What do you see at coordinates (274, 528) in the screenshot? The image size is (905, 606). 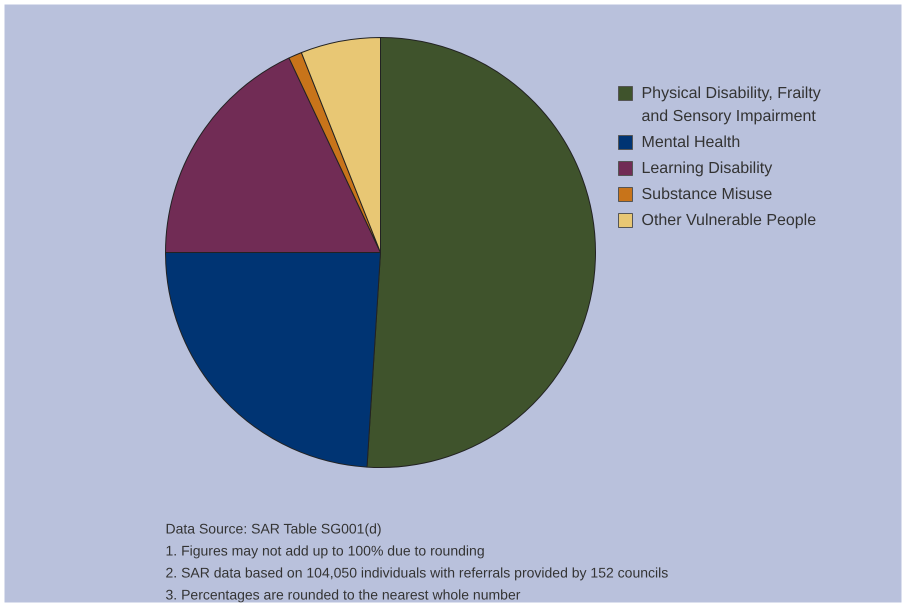 I see `source-note: Data Source: SAR Table SG001(d)` at bounding box center [274, 528].